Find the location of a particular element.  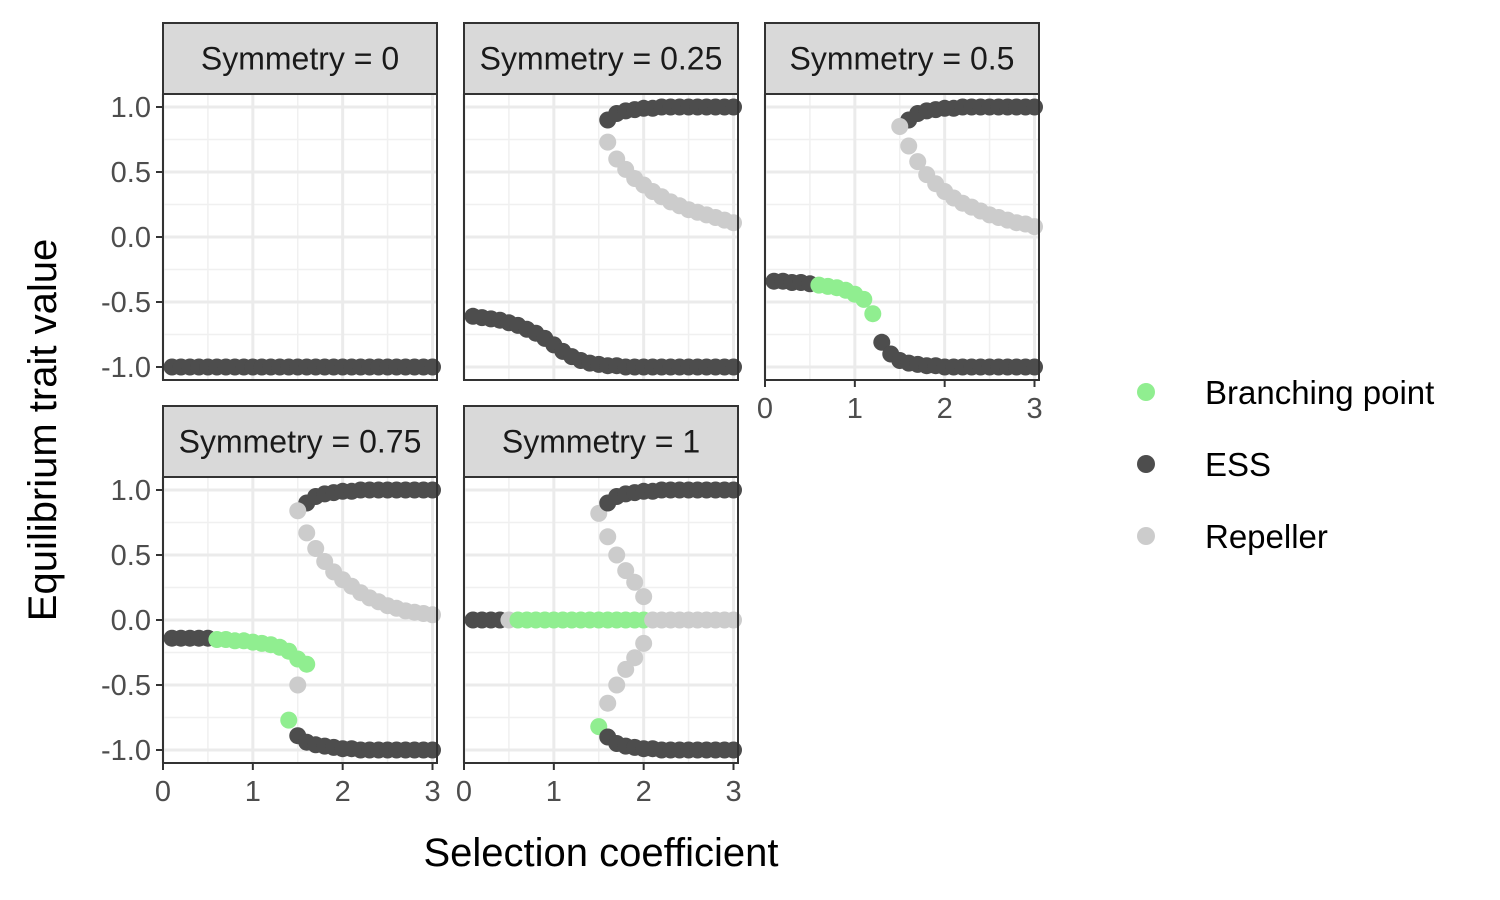

facet-strip-label: Symmetry = 0.25 is located at coordinates (601, 59).